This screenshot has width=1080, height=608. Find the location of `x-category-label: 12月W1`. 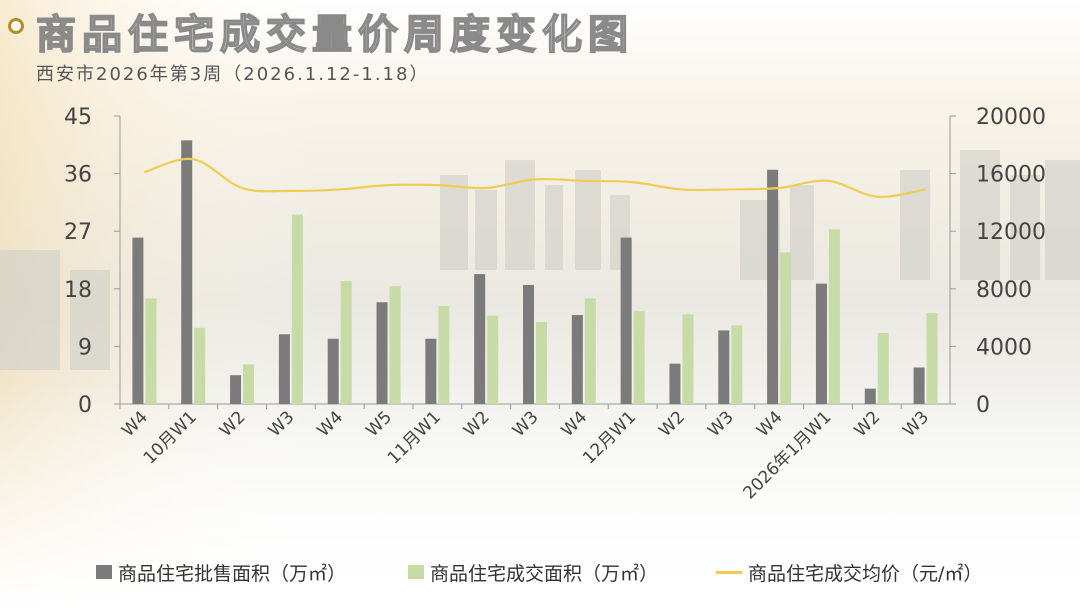

x-category-label: 12月W1 is located at coordinates (609, 437).